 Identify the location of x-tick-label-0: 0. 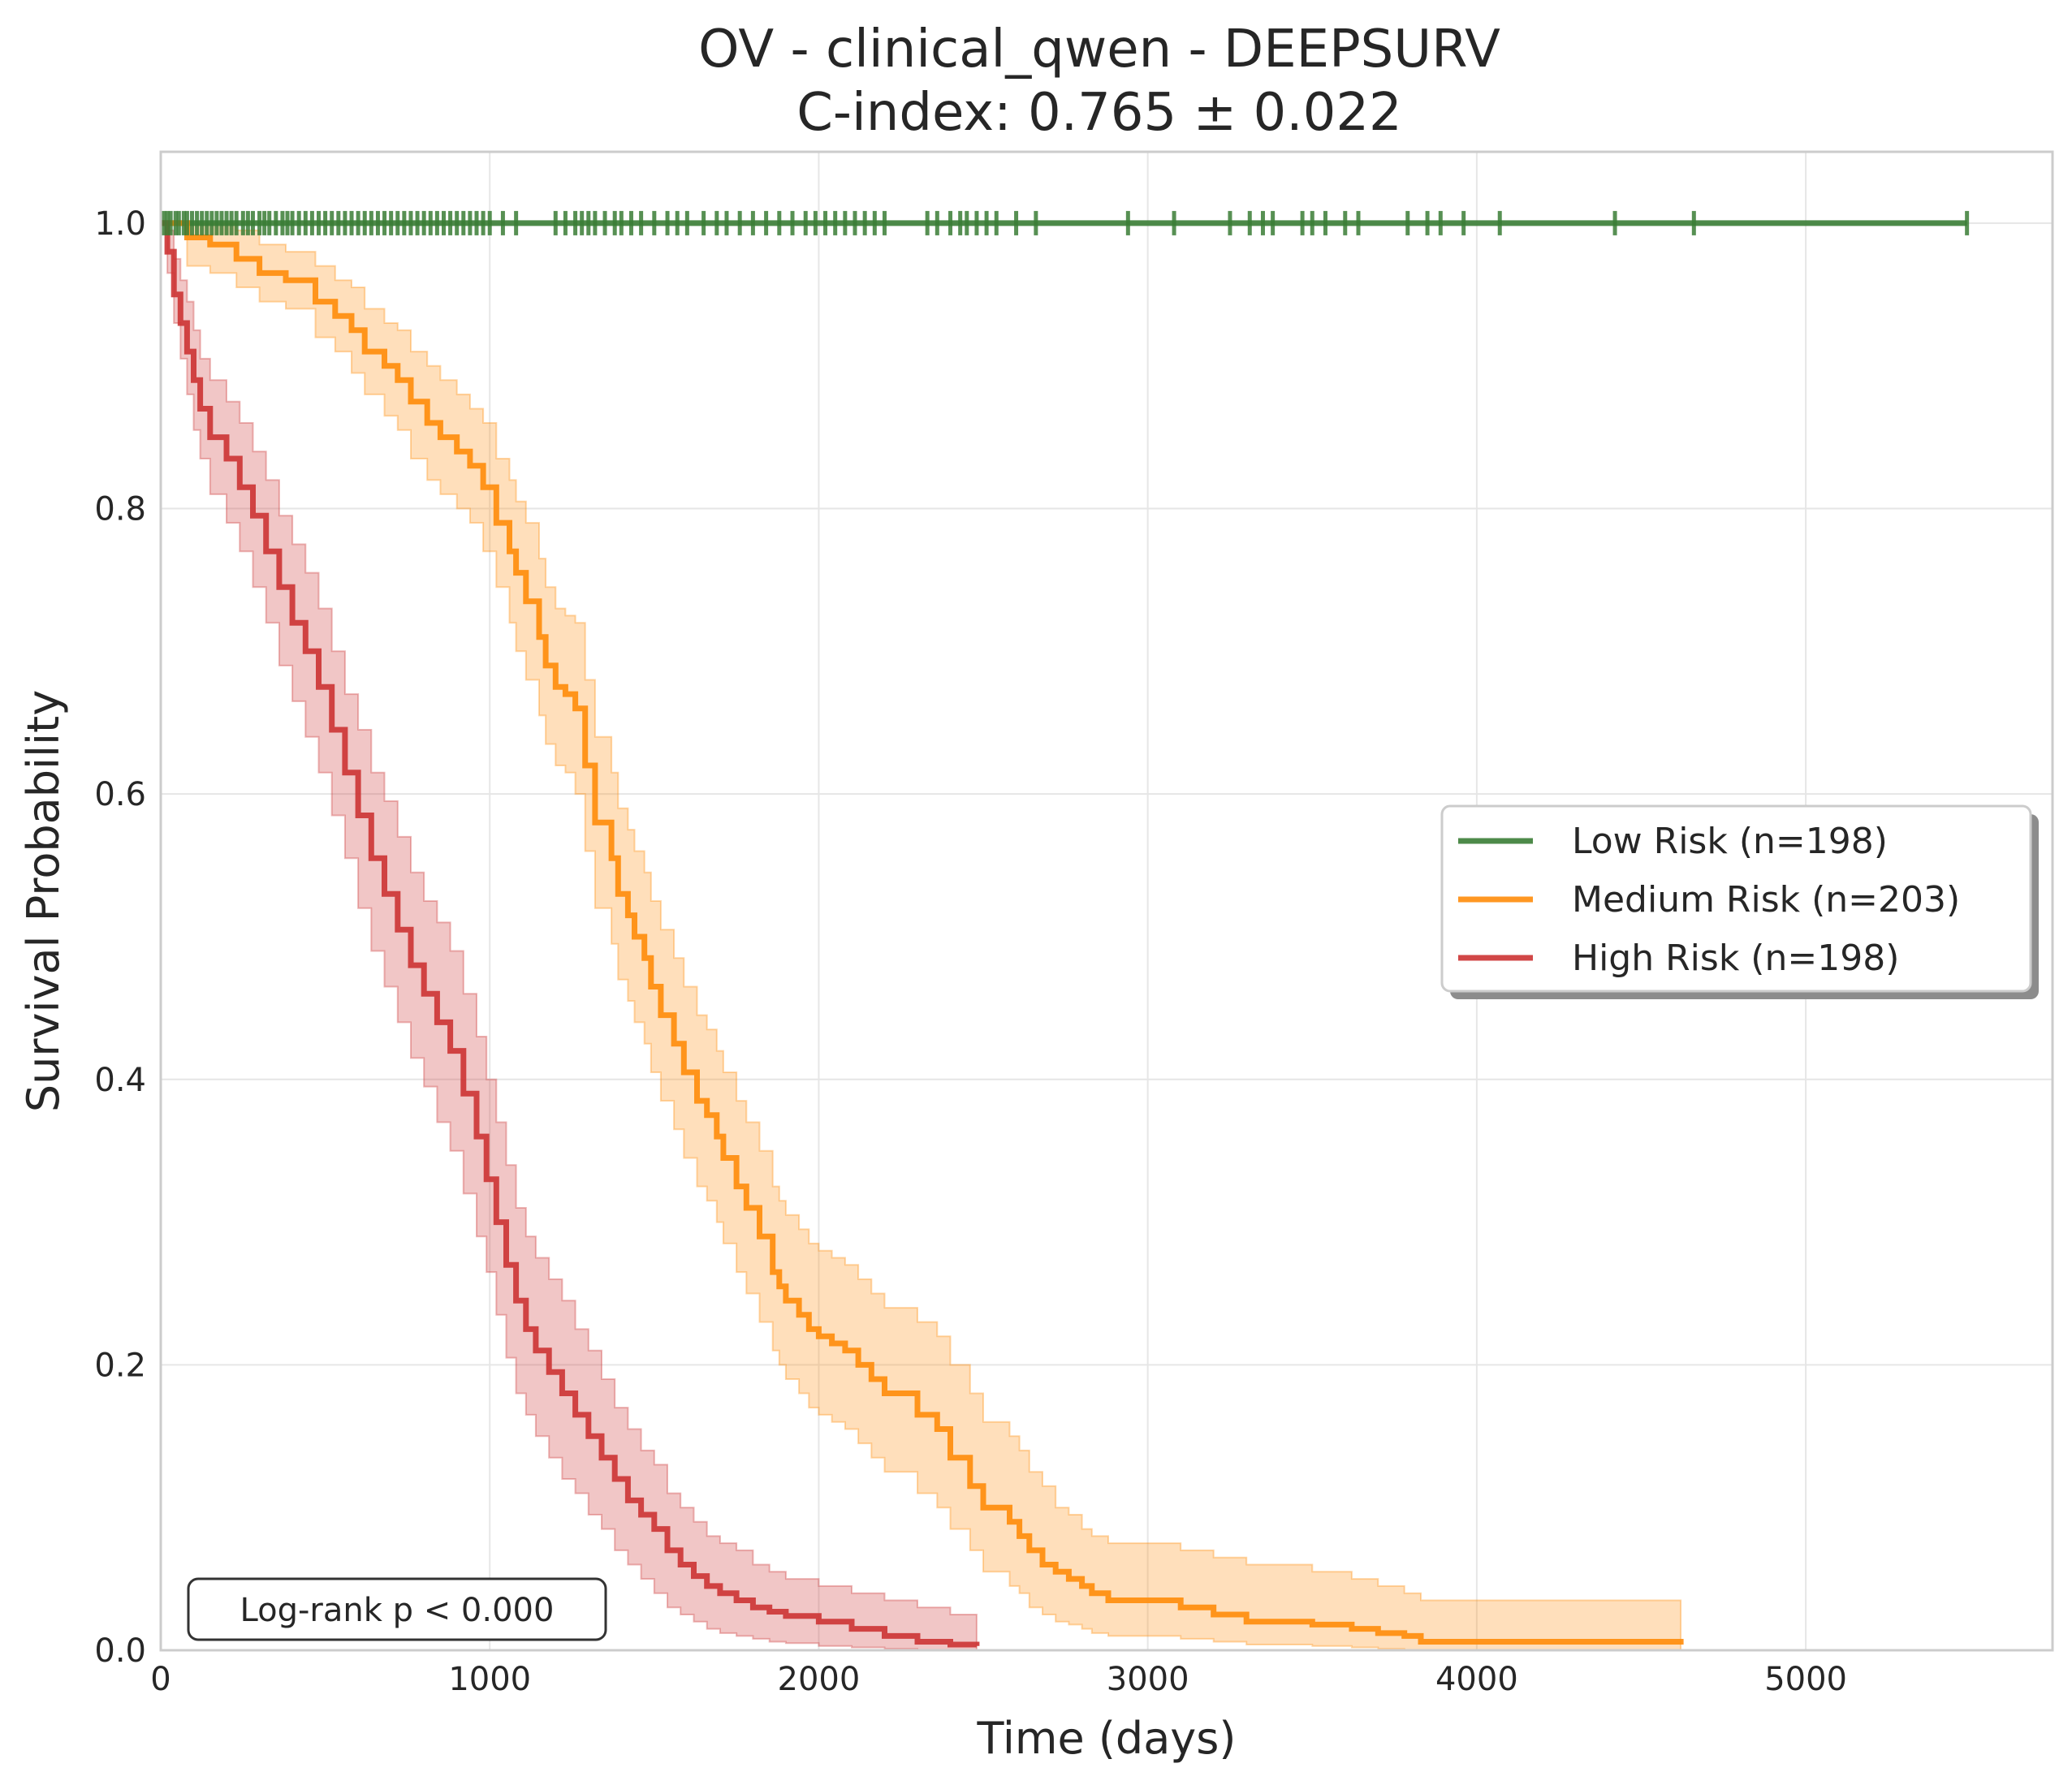
(160, 1680).